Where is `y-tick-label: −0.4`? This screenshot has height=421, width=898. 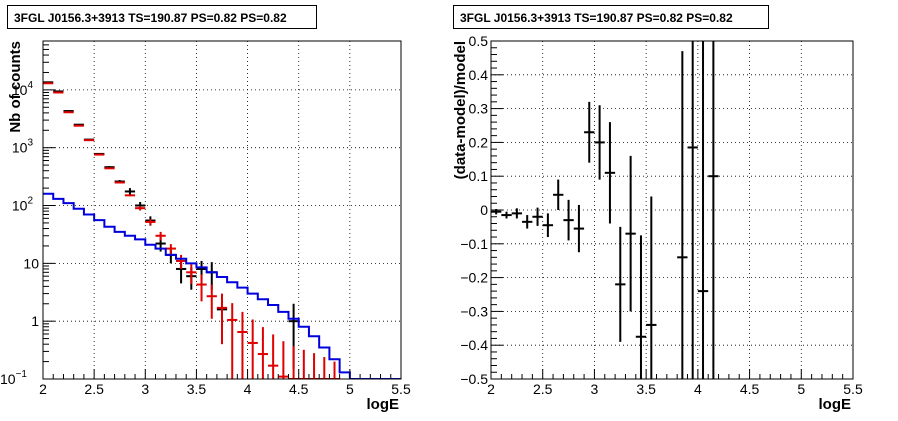
y-tick-label: −0.4 is located at coordinates (474, 345).